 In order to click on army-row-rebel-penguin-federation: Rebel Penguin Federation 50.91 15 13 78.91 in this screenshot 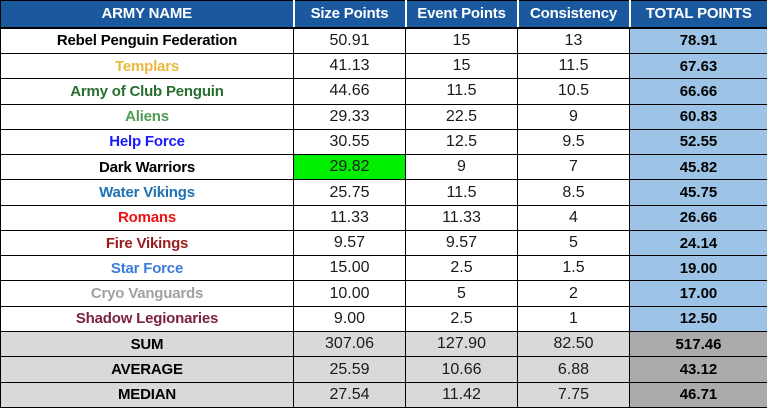, I will do `click(383, 40)`.